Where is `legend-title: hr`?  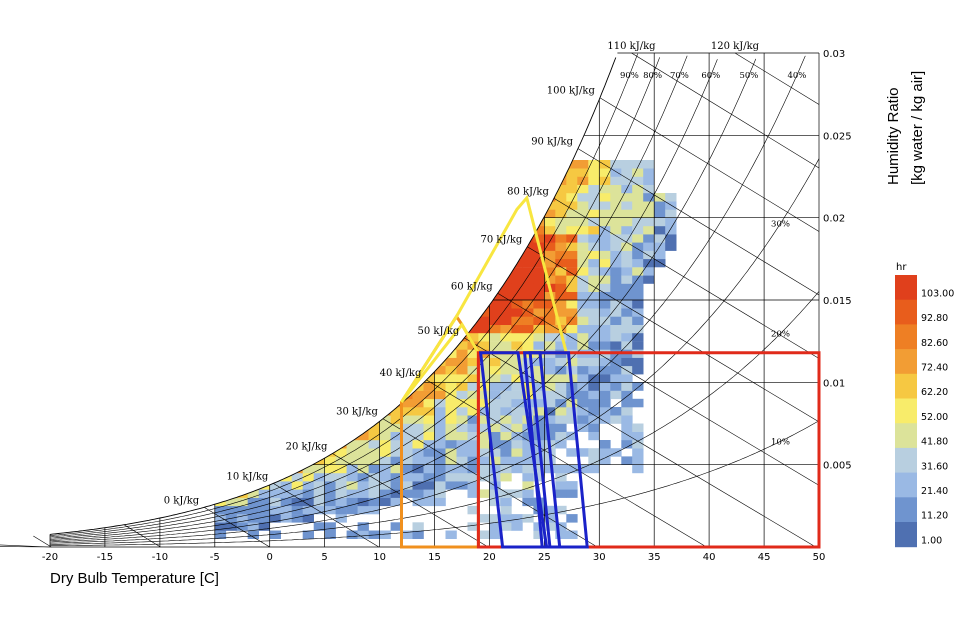
legend-title: hr is located at coordinates (901, 267).